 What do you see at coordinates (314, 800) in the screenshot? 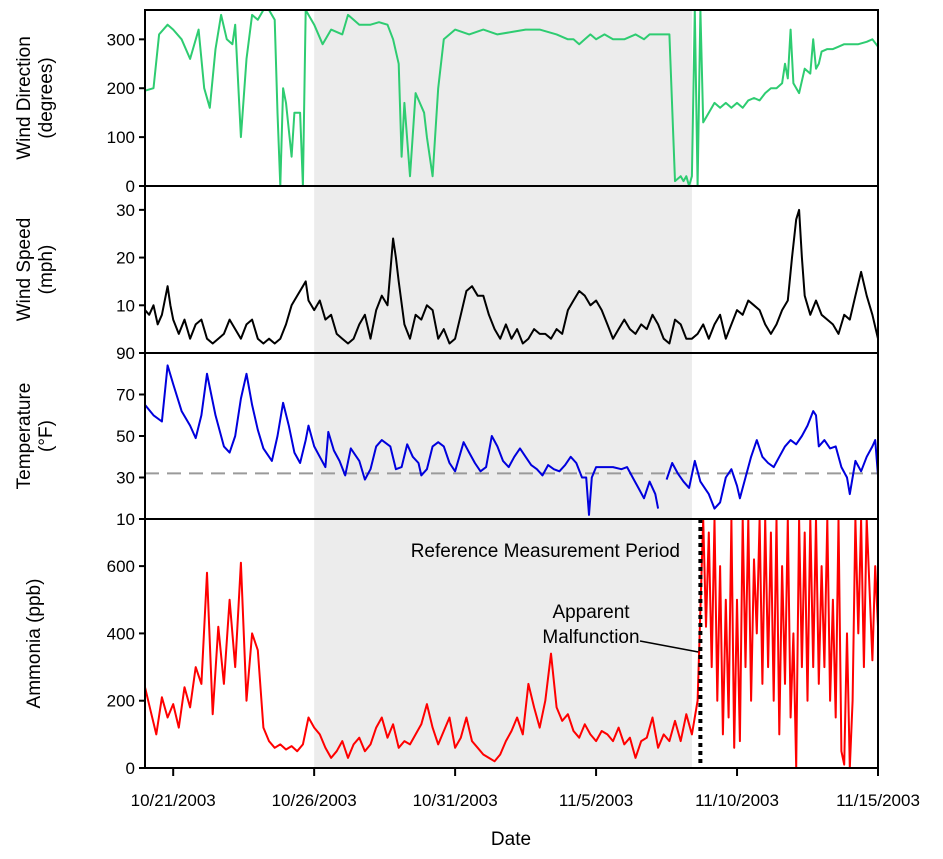
I see `x-tick-label: 10/26/2003` at bounding box center [314, 800].